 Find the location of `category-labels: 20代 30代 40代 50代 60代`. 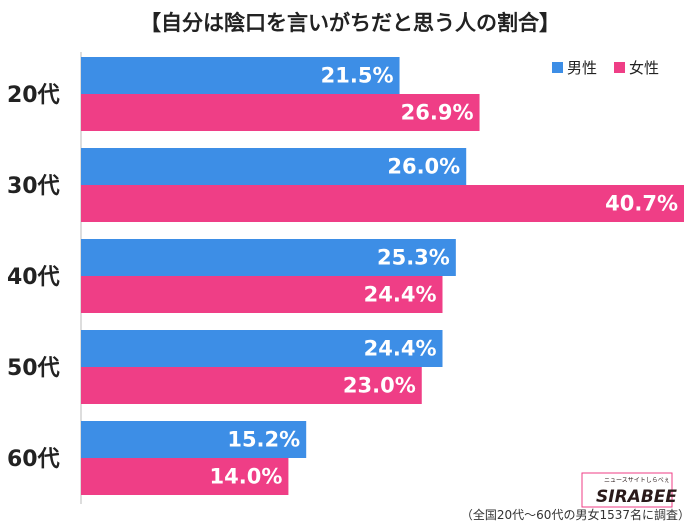

category-labels: 20代 30代 40代 50代 60代 is located at coordinates (33, 277).